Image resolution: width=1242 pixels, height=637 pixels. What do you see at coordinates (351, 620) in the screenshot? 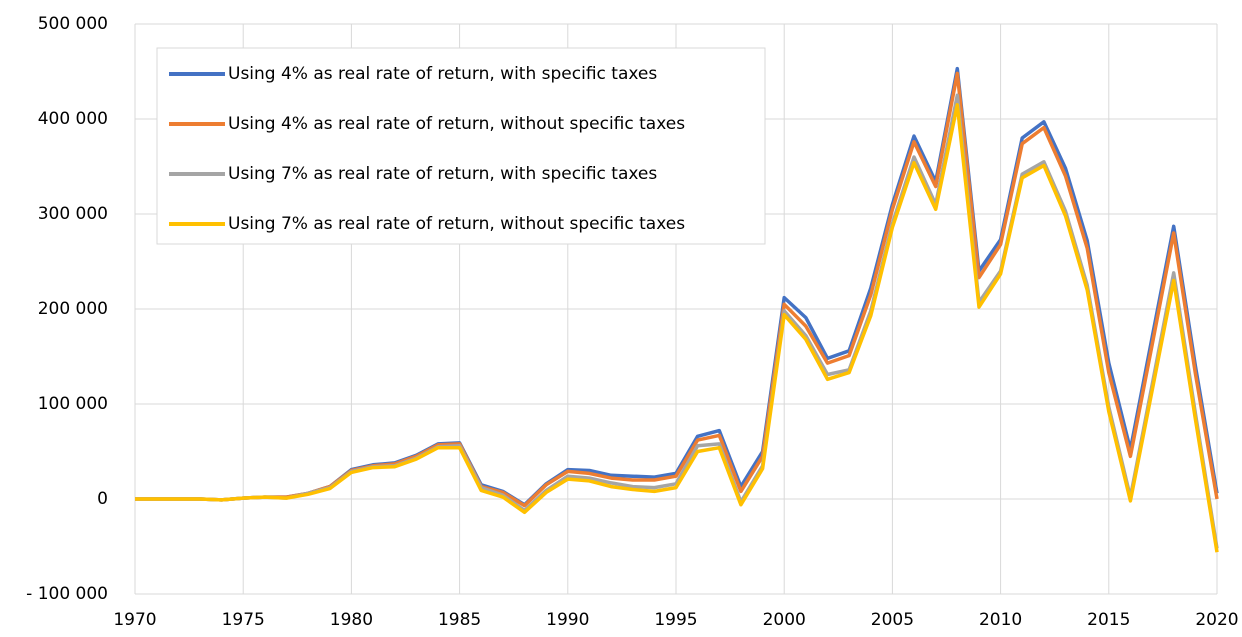
I see `x-tick-label: 1980` at bounding box center [351, 620].